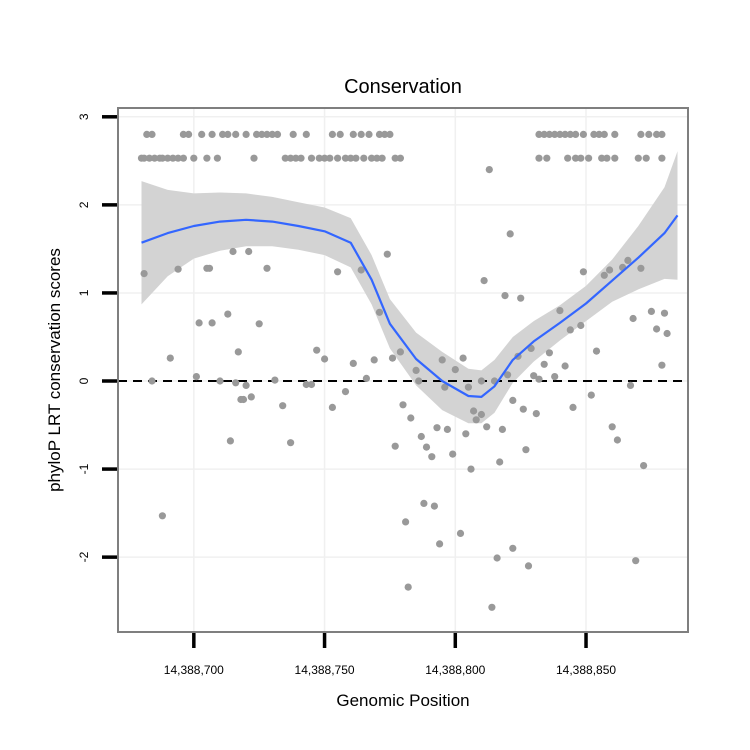  I want to click on y-tick-label-0: 3, so click(84, 116).